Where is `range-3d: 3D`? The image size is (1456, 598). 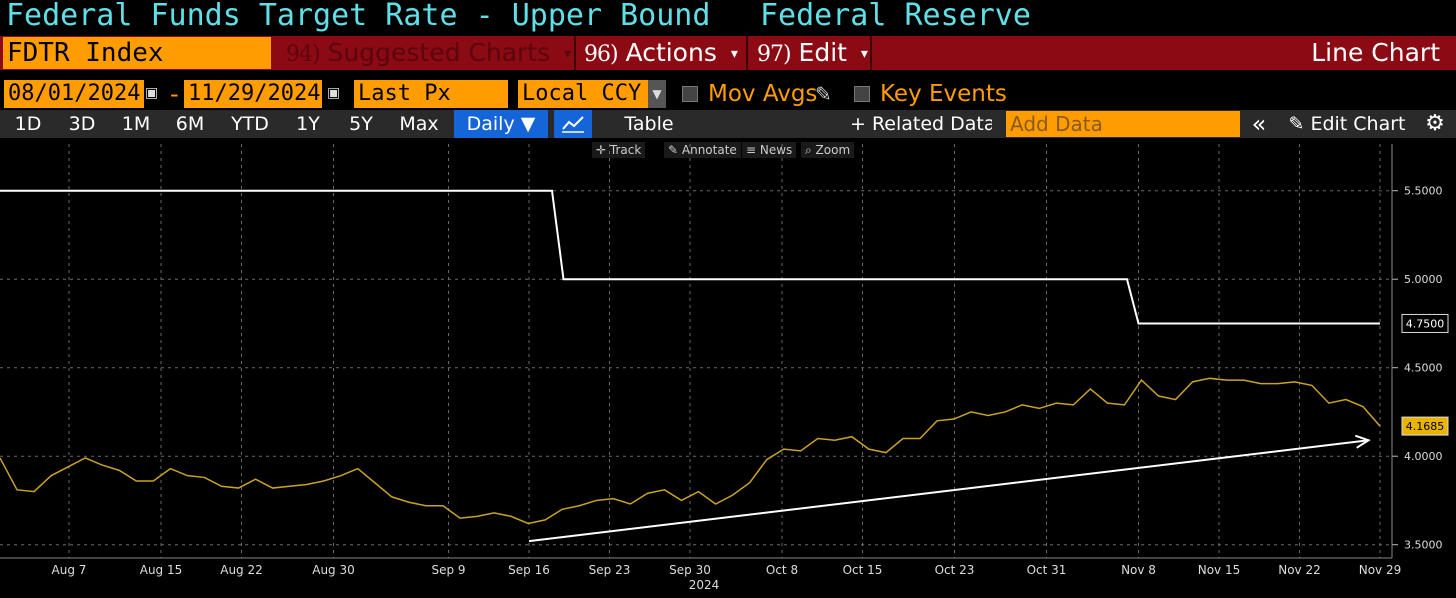 range-3d: 3D is located at coordinates (82, 124).